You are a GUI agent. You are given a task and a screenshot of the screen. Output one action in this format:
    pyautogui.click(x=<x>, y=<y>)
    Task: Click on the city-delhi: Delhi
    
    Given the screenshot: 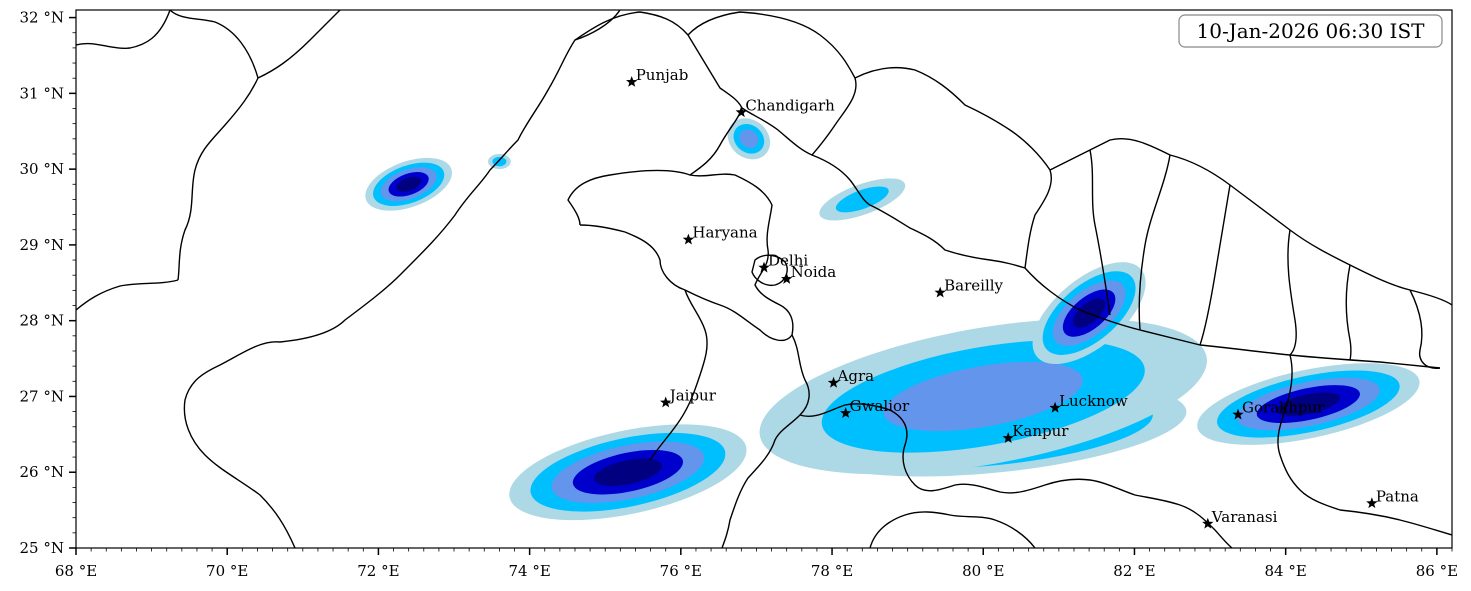 What is the action you would take?
    pyautogui.click(x=783, y=262)
    